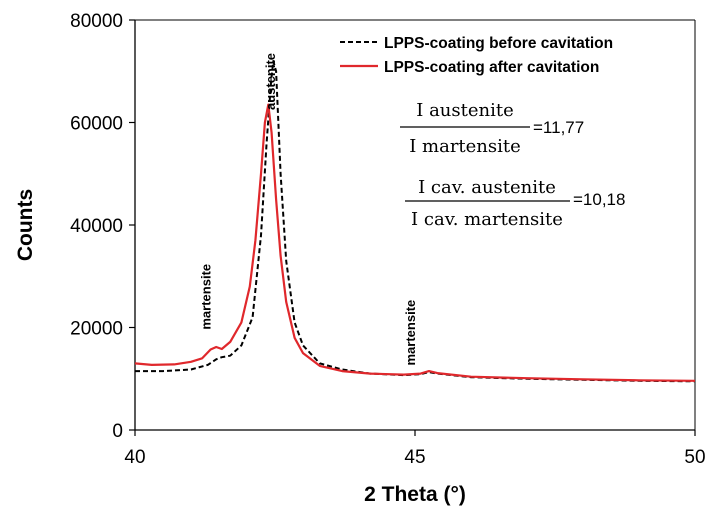 Image resolution: width=709 pixels, height=511 pixels. Describe the element at coordinates (414, 457) in the screenshot. I see `x-tick-label: 45` at that location.